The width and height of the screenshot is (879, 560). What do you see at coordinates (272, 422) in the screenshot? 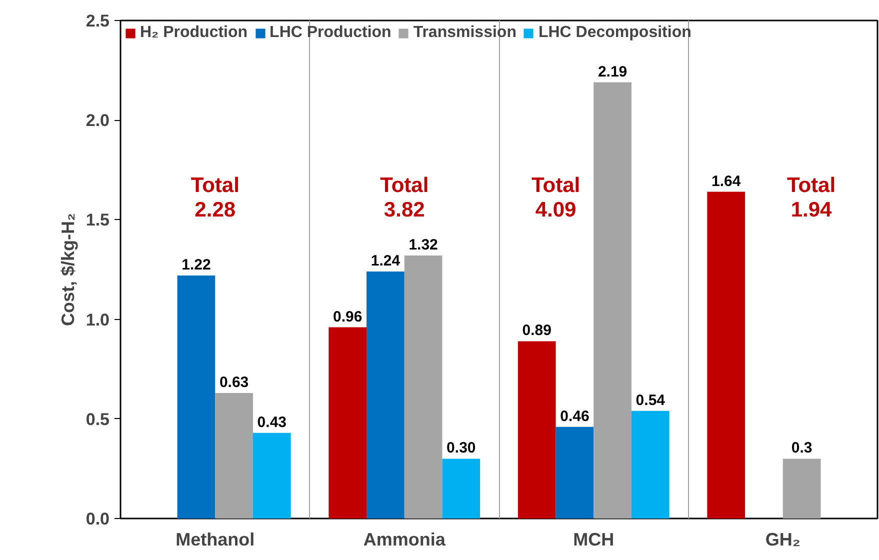
I see `data-label: 0.43` at bounding box center [272, 422].